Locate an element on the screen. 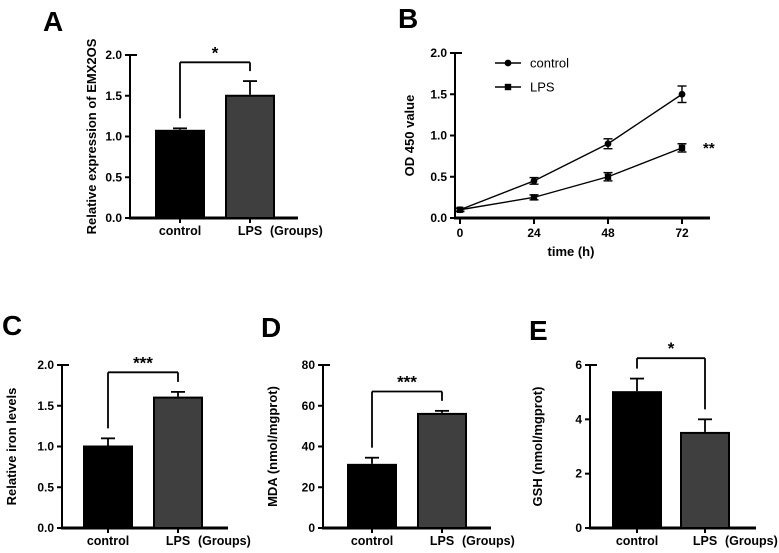  svg-text: time (h) is located at coordinates (571, 251).